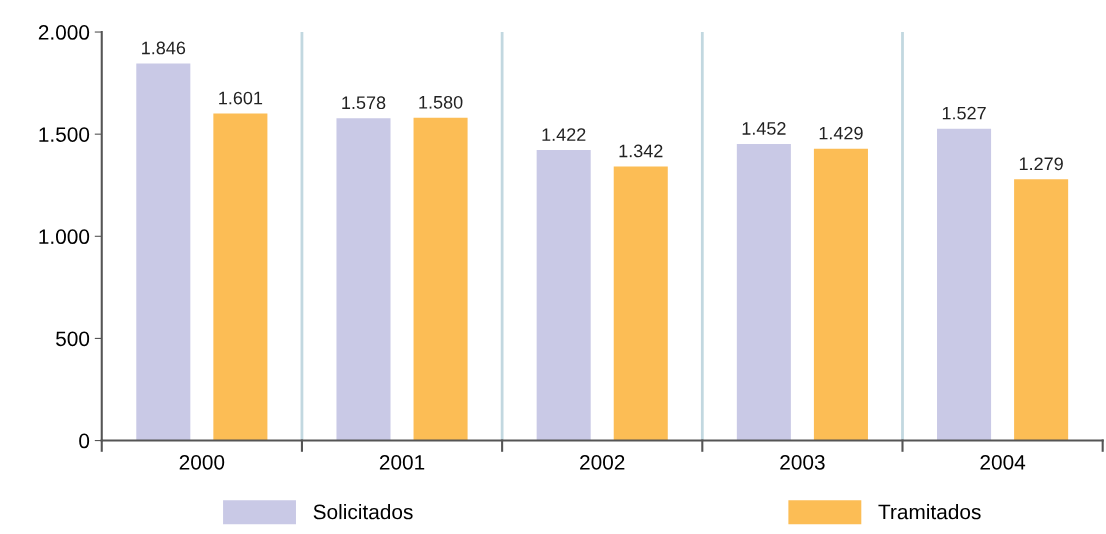 This screenshot has height=534, width=1106. I want to click on x-tick-label: 2001, so click(402, 462).